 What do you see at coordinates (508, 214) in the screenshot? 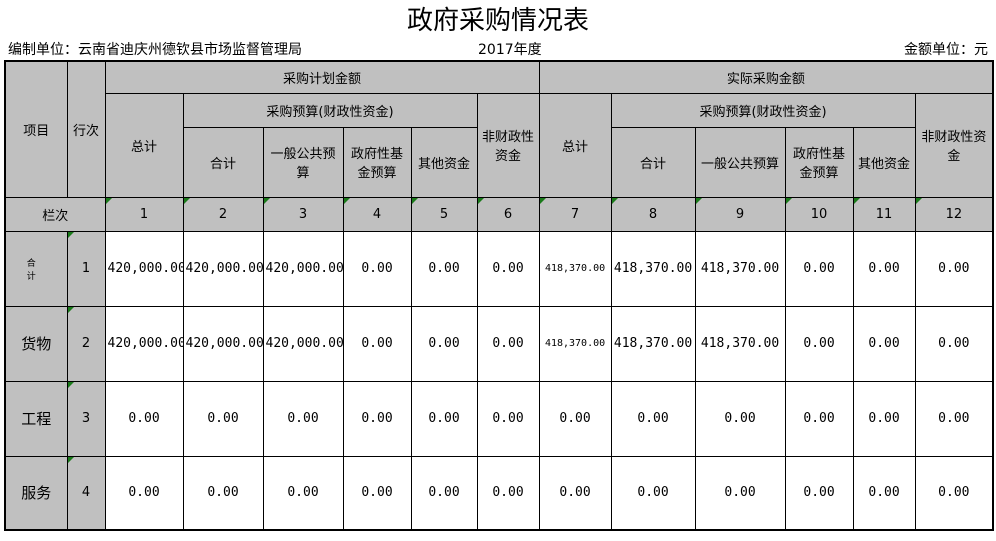
I see `column-index: 6` at bounding box center [508, 214].